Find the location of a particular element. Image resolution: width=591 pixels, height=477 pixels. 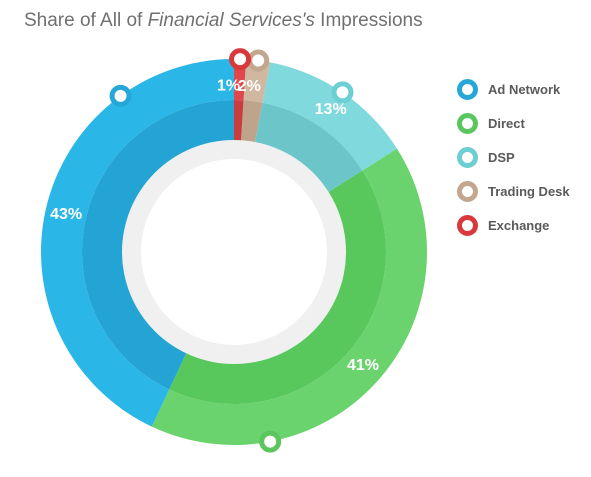

chart-title-prefix: Share of All of is located at coordinates (86, 20).